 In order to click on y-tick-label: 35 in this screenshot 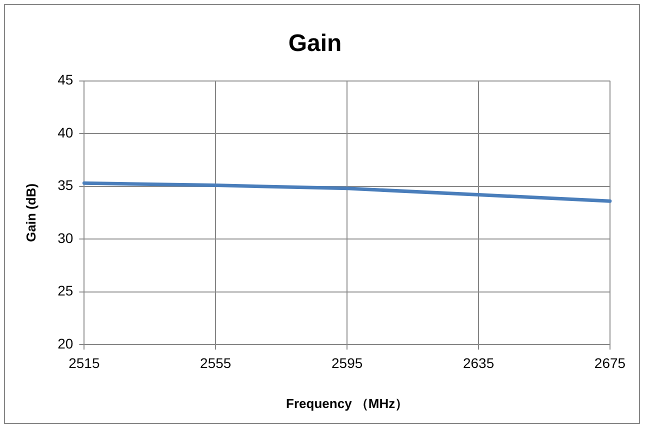, I will do `click(66, 185)`.